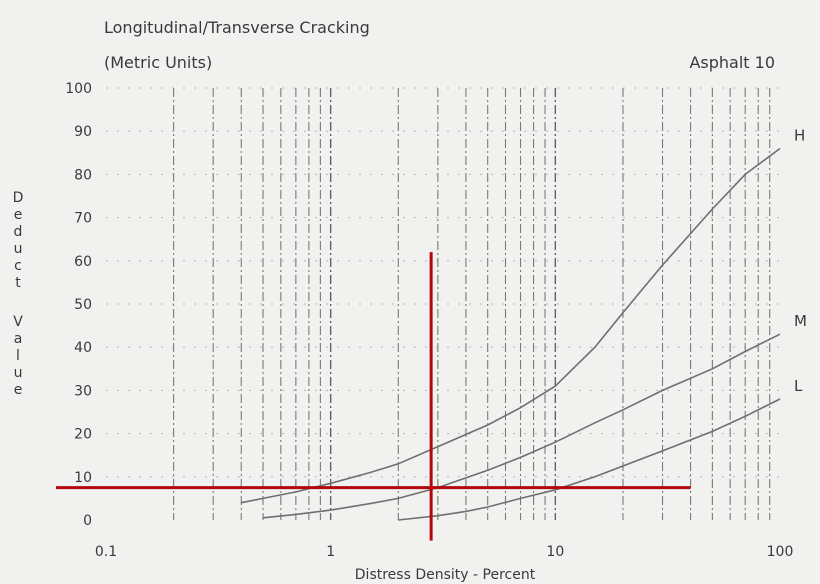 Image resolution: width=820 pixels, height=584 pixels. What do you see at coordinates (83, 219) in the screenshot?
I see `y-tick-label: 70` at bounding box center [83, 219].